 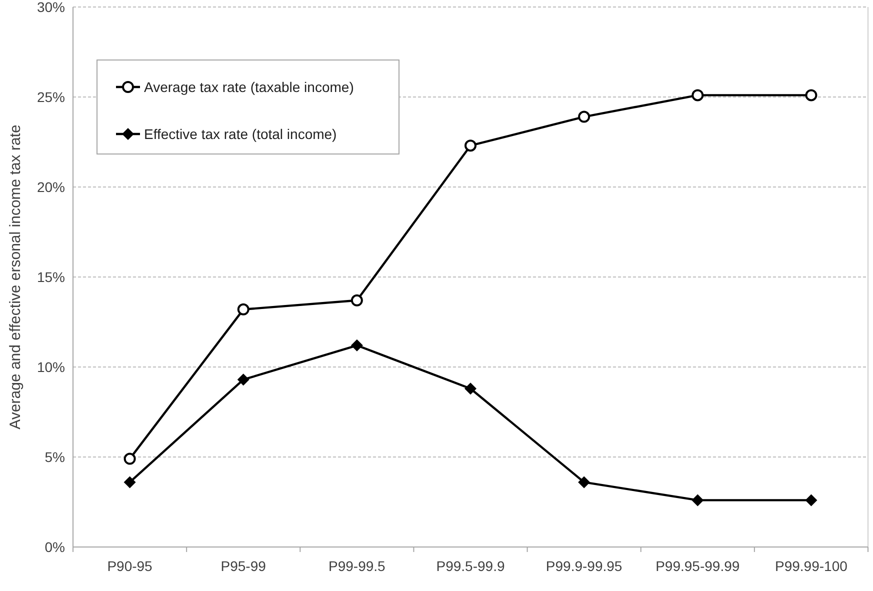 I want to click on y-tick-label: 5%, so click(x=54, y=456).